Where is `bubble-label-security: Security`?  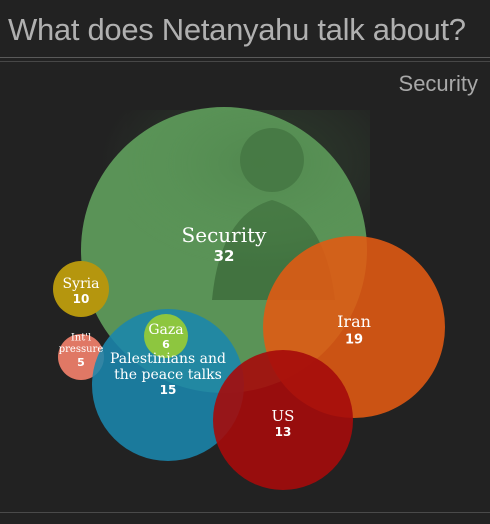
bubble-label-security: Security is located at coordinates (225, 235).